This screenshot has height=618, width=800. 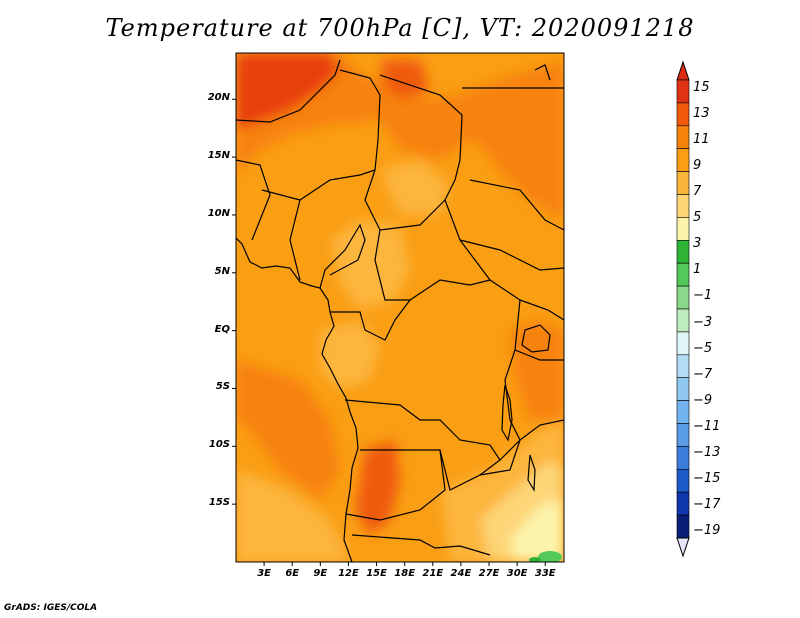 What do you see at coordinates (701, 114) in the screenshot?
I see `colorbar-label: 13` at bounding box center [701, 114].